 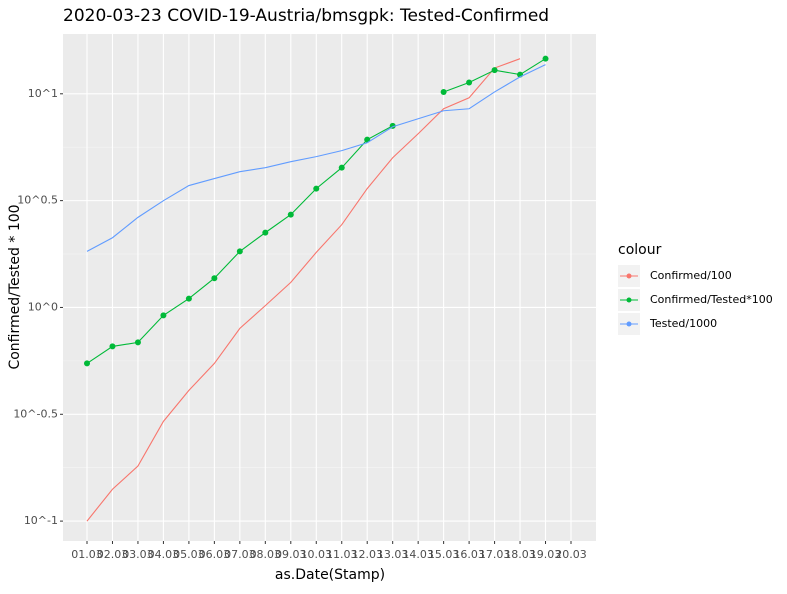 I want to click on x-tick-label: 06.03, so click(x=215, y=554).